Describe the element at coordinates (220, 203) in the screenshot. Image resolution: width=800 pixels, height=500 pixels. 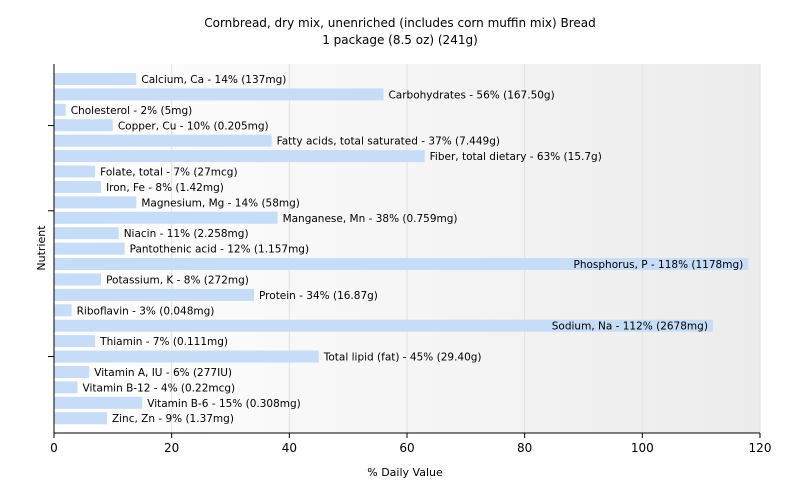
I see `bar-label: Magnesium, Mg - 14% (58mg)` at that location.